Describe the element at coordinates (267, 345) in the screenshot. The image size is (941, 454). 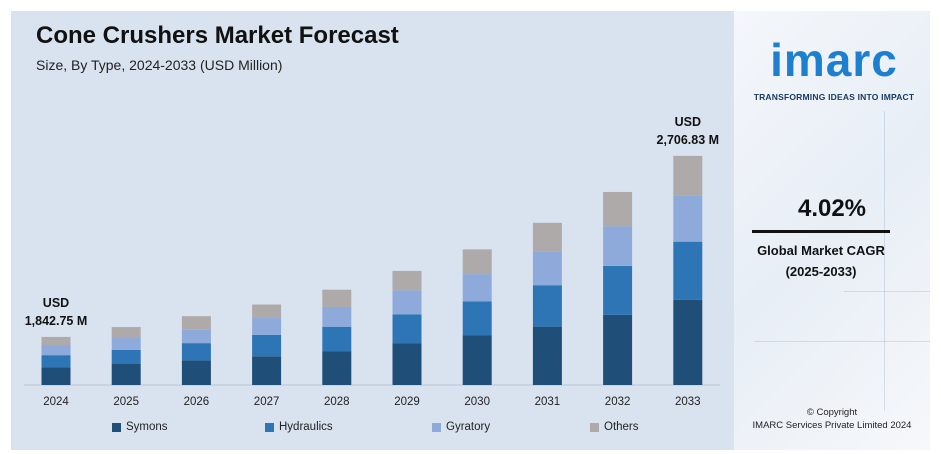
I see `bar-segment-hydraulics-2027` at that location.